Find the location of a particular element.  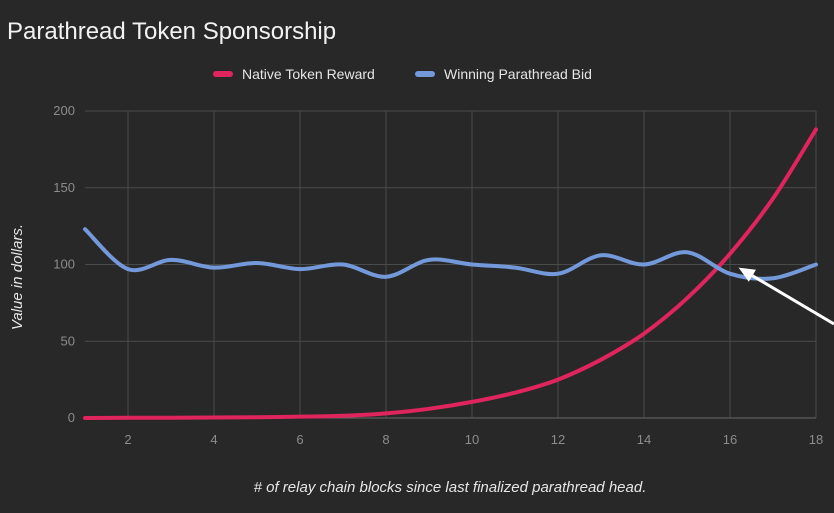

y-tick-label: 150 is located at coordinates (64, 187).